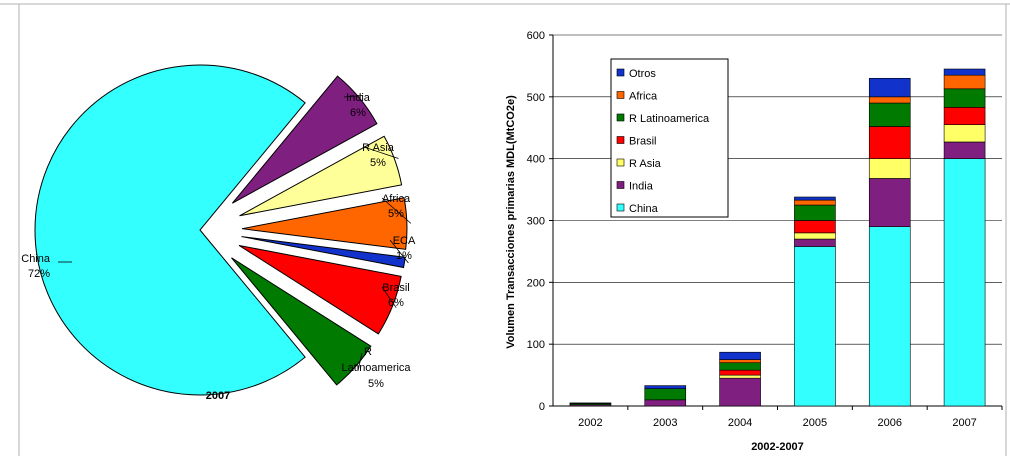 This screenshot has width=1010, height=456. What do you see at coordinates (890, 423) in the screenshot?
I see `x-tick-label: 2006` at bounding box center [890, 423].